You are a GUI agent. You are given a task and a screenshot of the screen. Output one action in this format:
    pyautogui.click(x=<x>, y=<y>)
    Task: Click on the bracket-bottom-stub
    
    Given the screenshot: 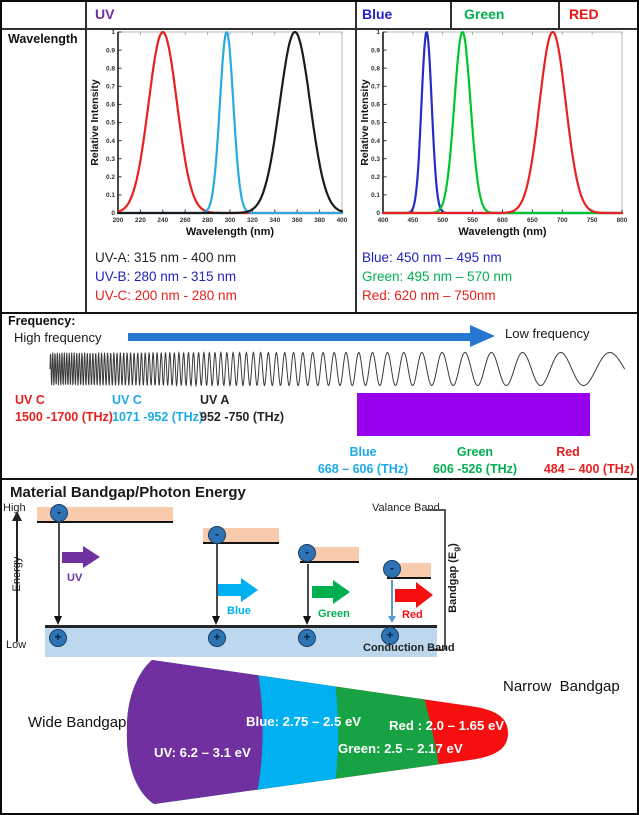 What is the action you would take?
    pyautogui.click(x=437, y=650)
    